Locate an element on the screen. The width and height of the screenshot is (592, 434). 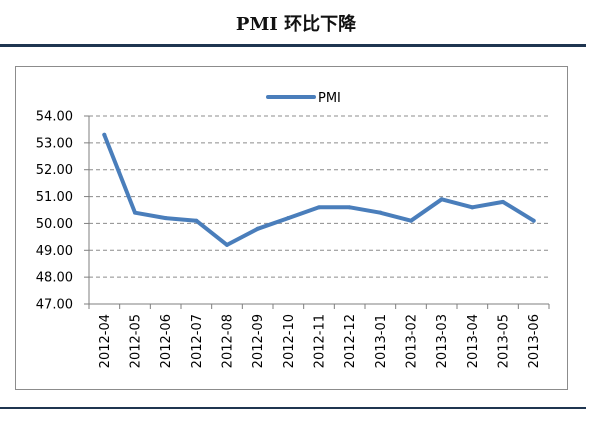
x-tick-label: 2012-04 is located at coordinates (105, 341).